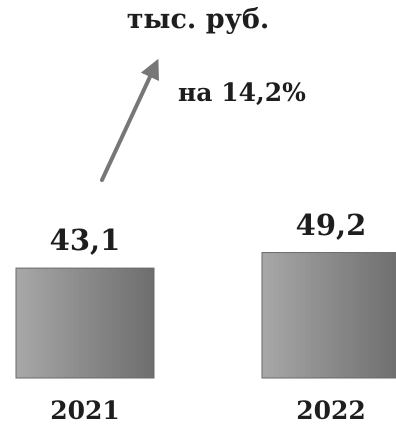 Image resolution: width=396 pixels, height=433 pixels. I want to click on value-label-2022: 49,2, so click(331, 224).